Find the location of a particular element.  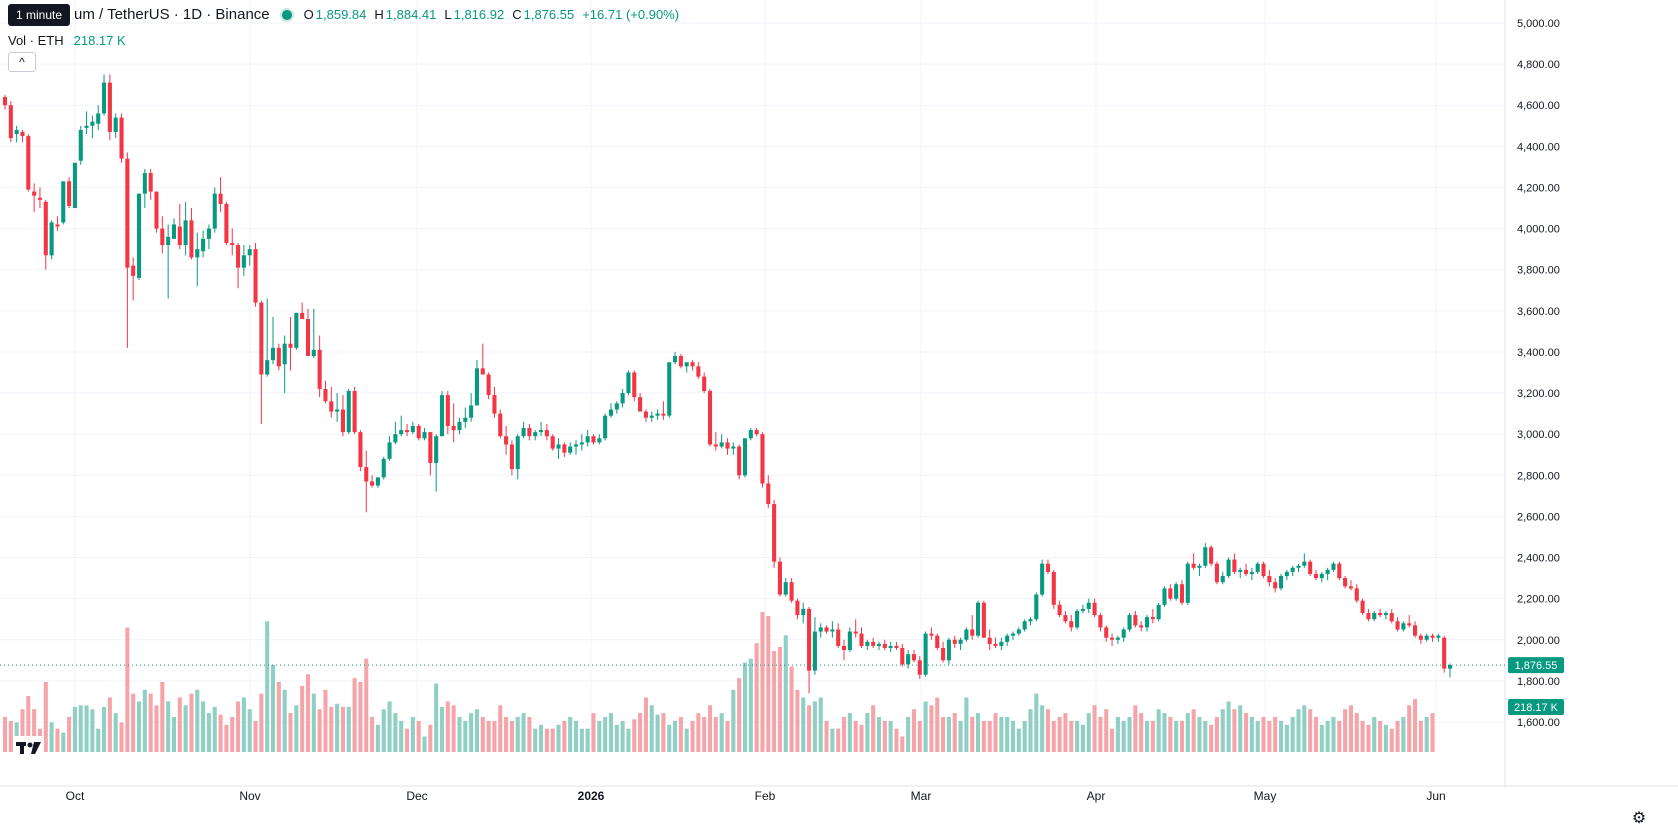

symbol-title: um / TetherUS · 1D · Binance is located at coordinates (172, 14).